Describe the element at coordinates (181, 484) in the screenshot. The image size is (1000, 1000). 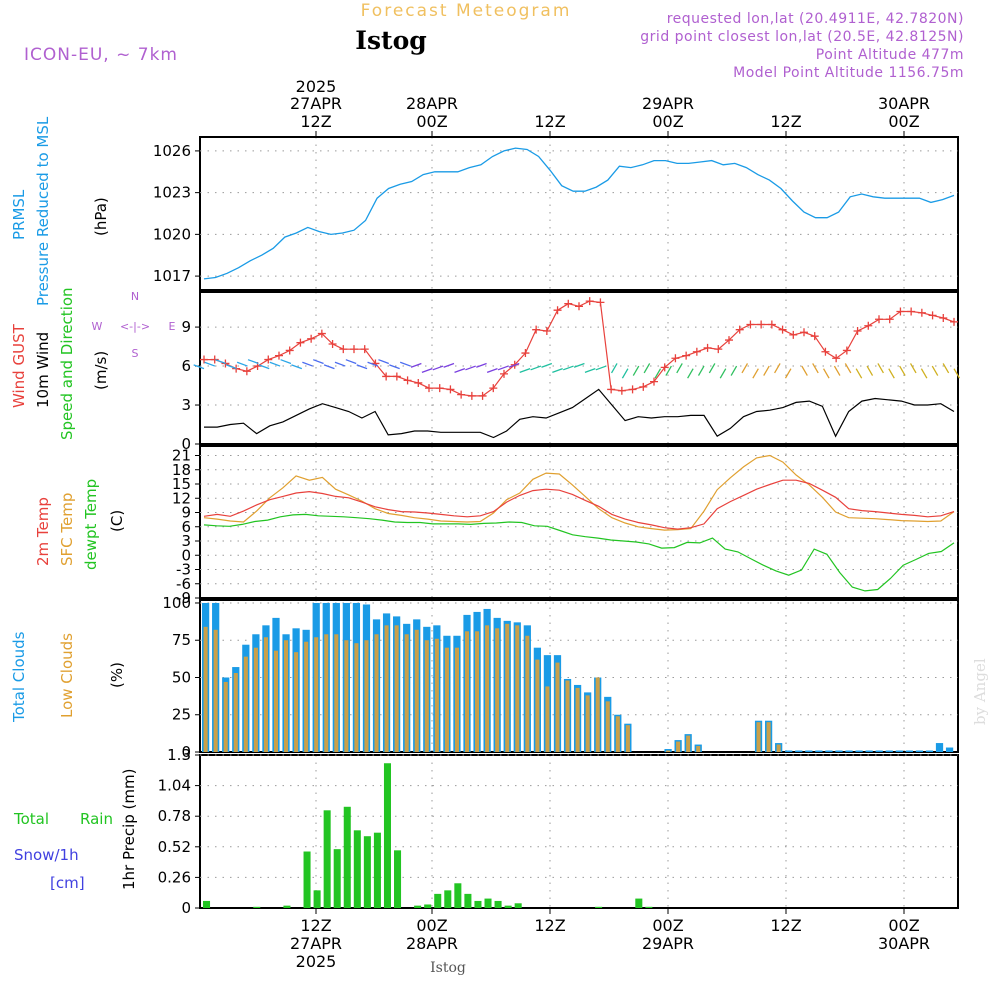
I see `ytick-label-2: 15` at that location.